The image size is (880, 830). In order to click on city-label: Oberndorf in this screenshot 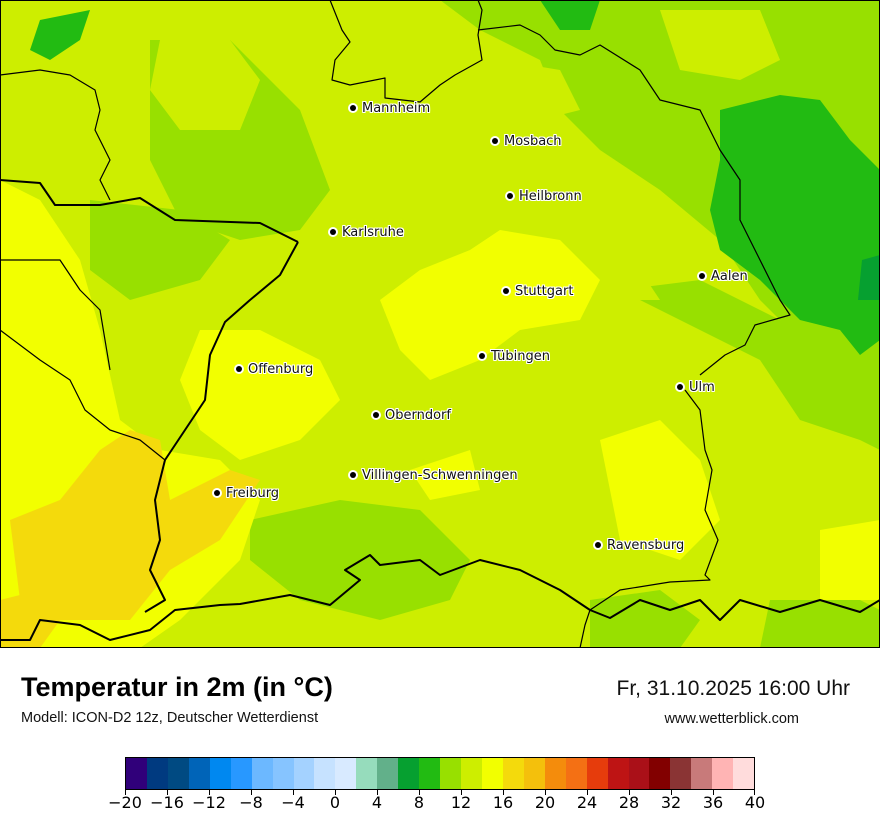, I will do `click(418, 415)`.